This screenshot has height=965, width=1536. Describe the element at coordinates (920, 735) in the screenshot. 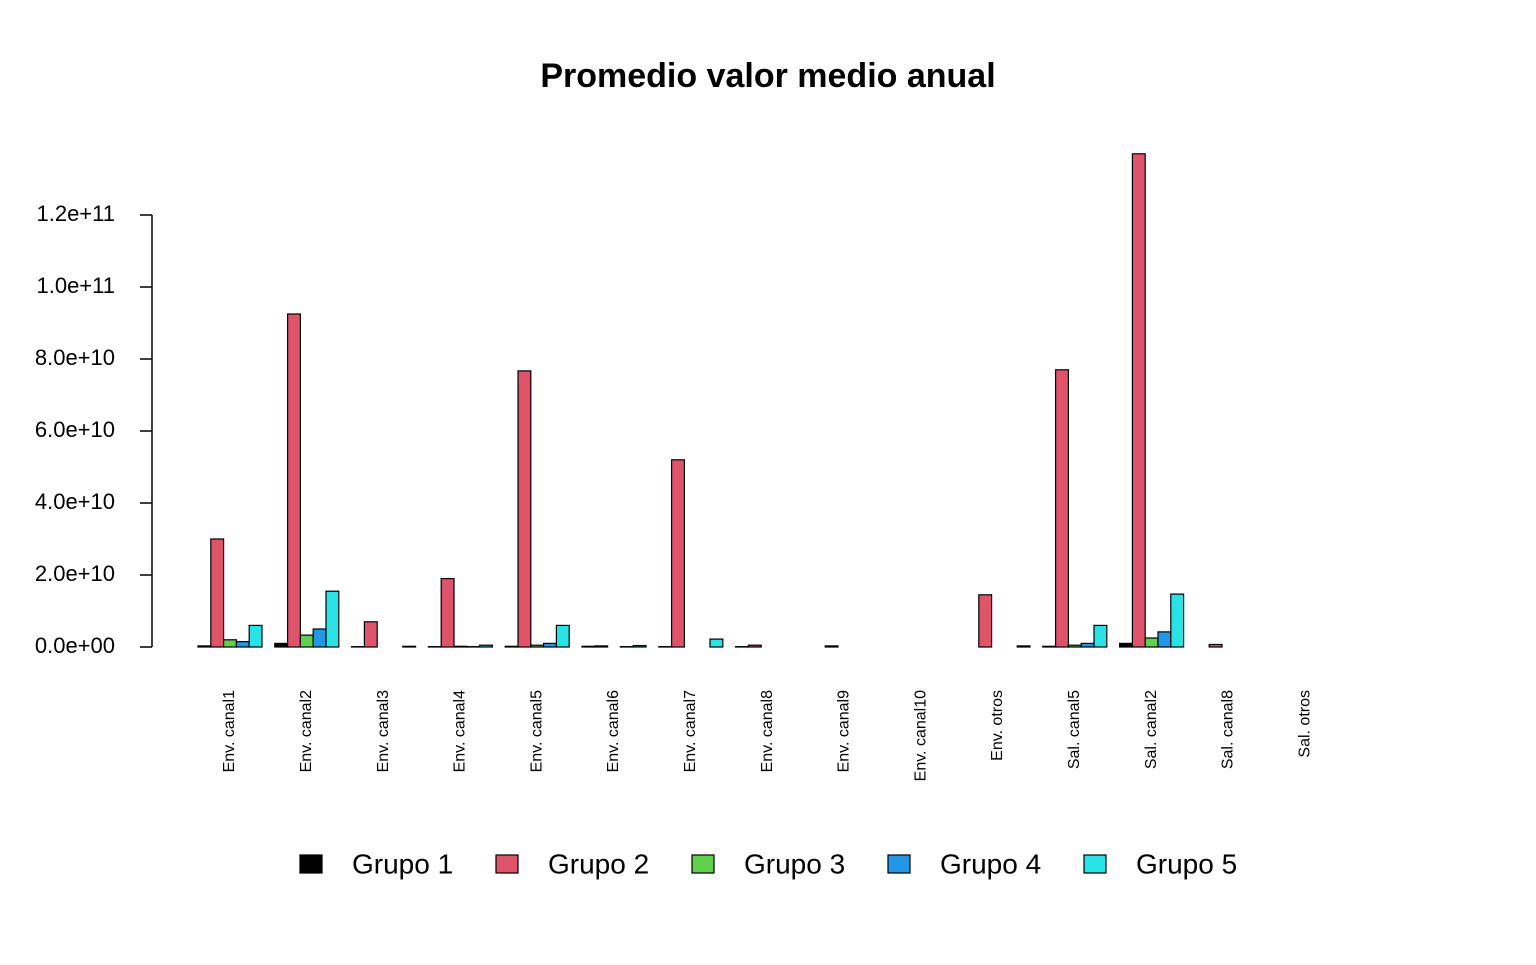

I see `x-tick-label: Env. canal10` at that location.